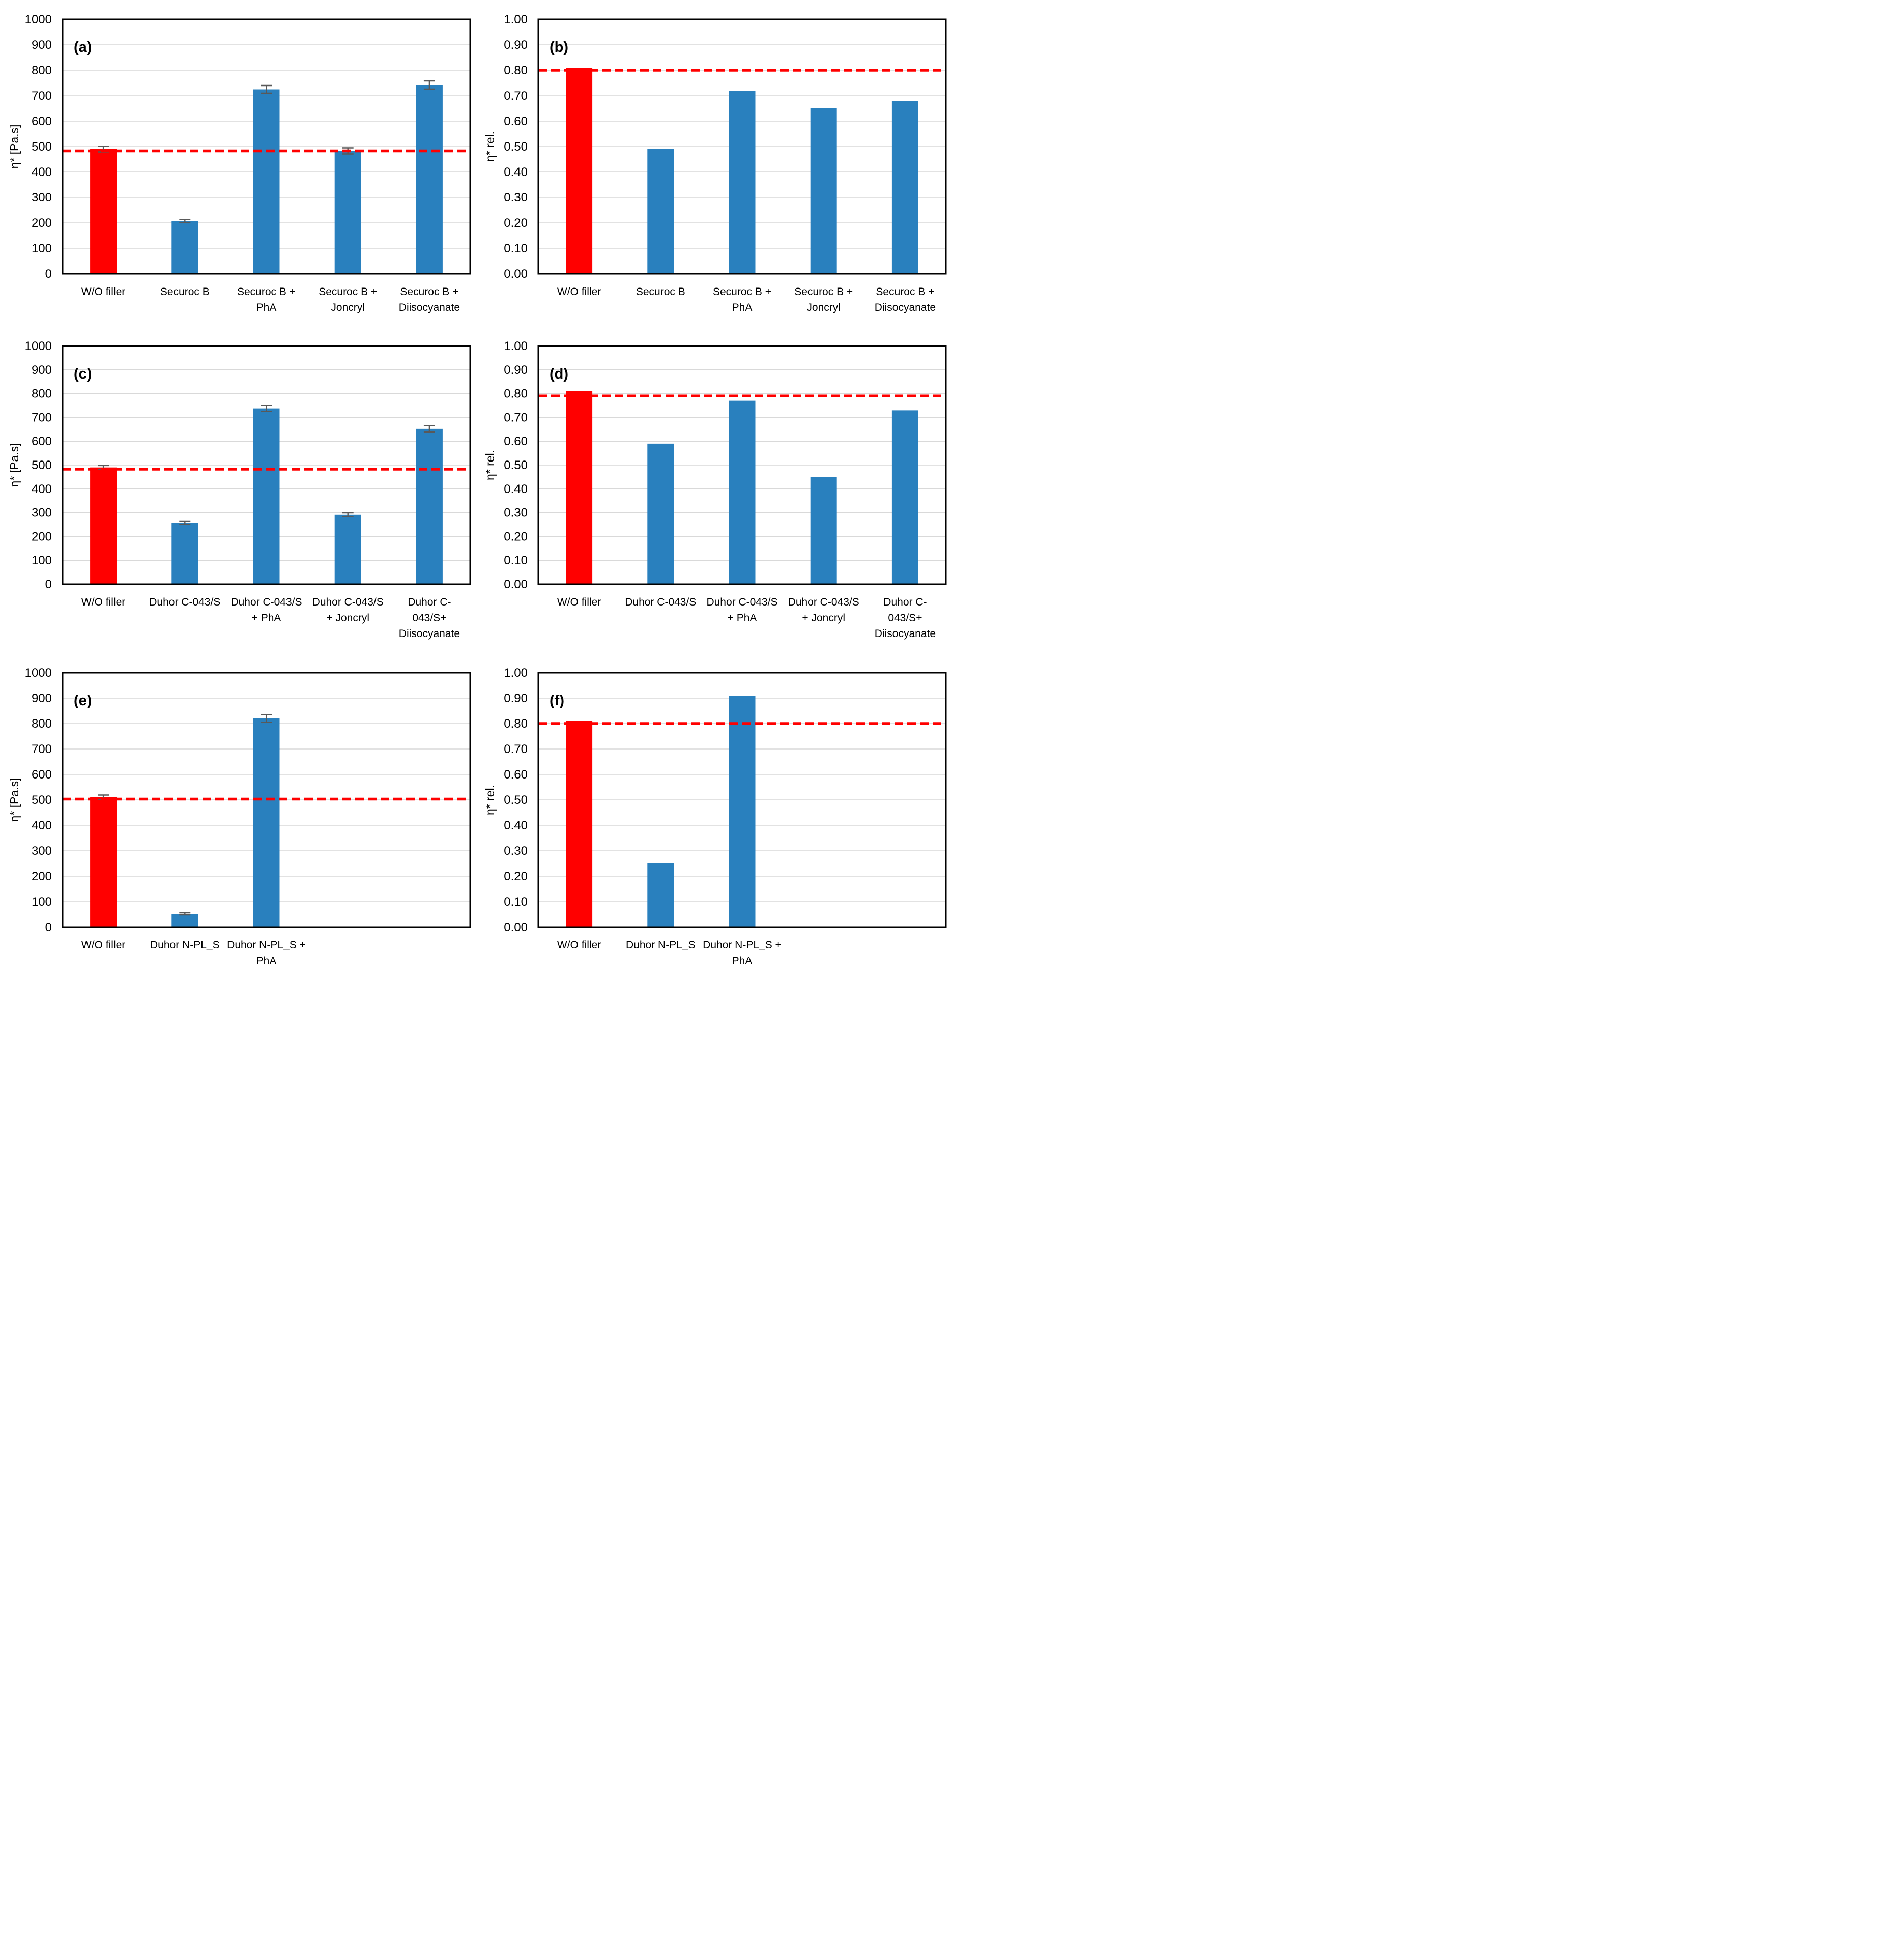 This screenshot has width=1904, height=1960. Describe the element at coordinates (904, 497) in the screenshot. I see `bar-duhor-c-043-s-diisocyanate` at that location.